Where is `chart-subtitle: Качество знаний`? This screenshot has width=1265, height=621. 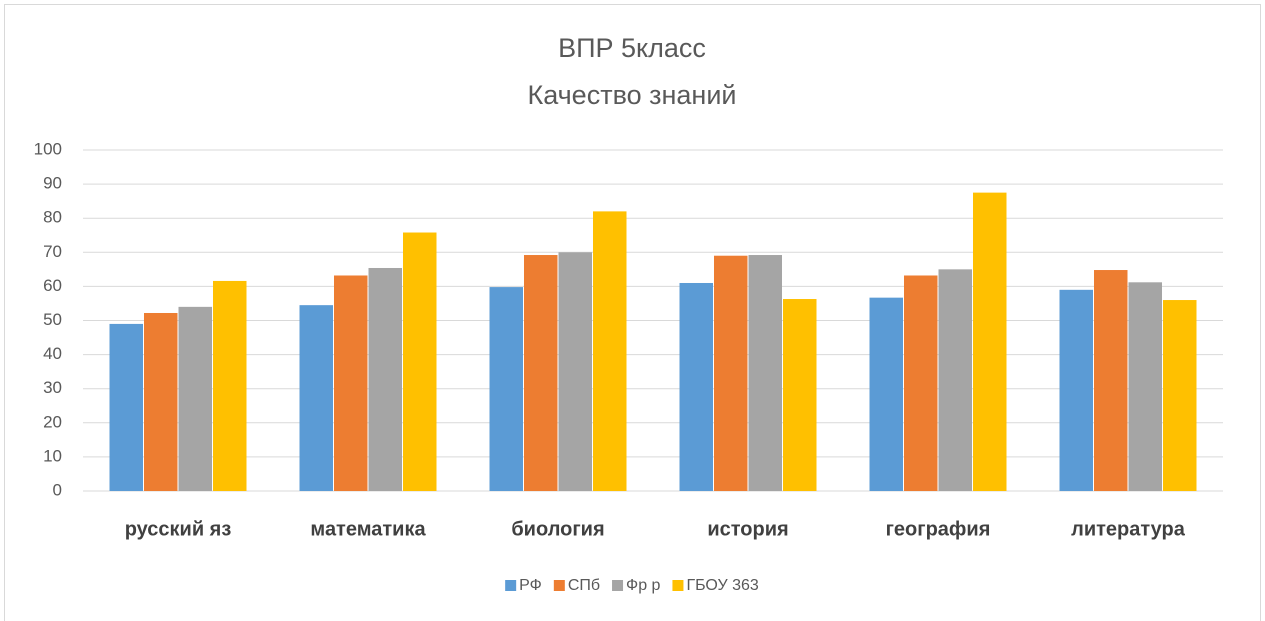
chart-subtitle: Качество знаний is located at coordinates (631, 95).